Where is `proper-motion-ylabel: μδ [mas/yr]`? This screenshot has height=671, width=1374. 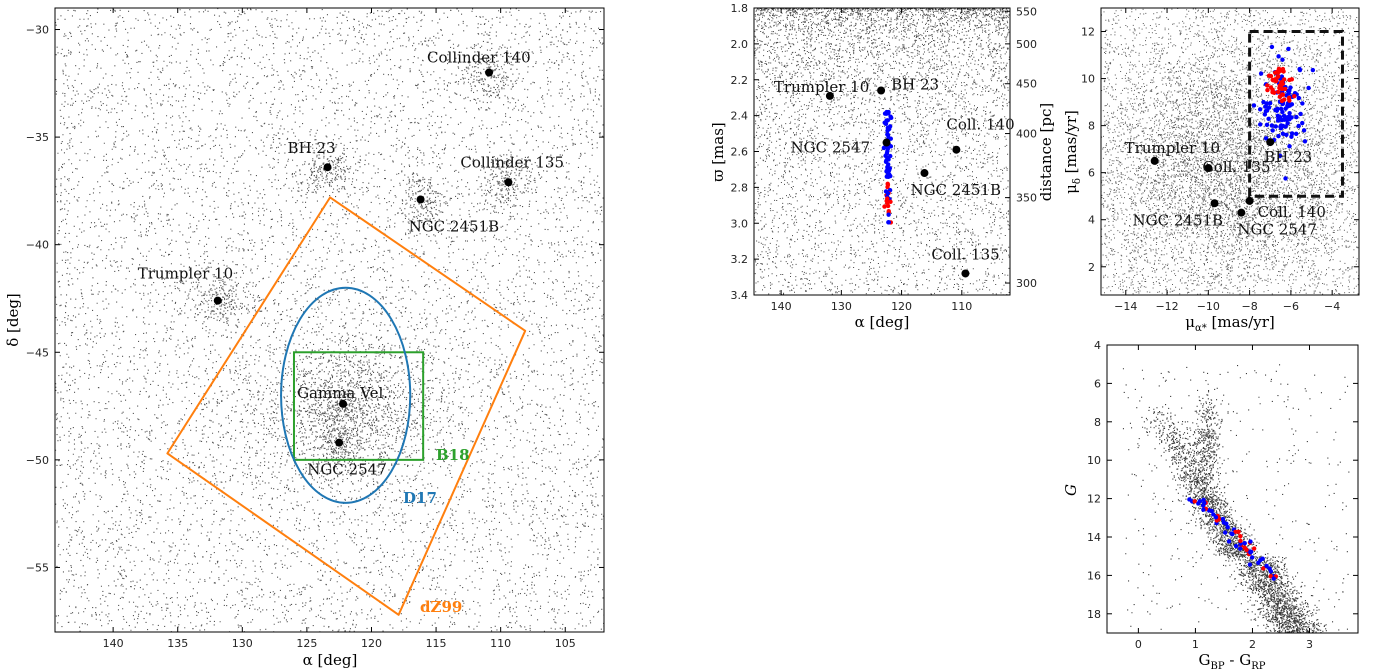
proper-motion-ylabel: μδ [mas/yr] is located at coordinates (1072, 152).